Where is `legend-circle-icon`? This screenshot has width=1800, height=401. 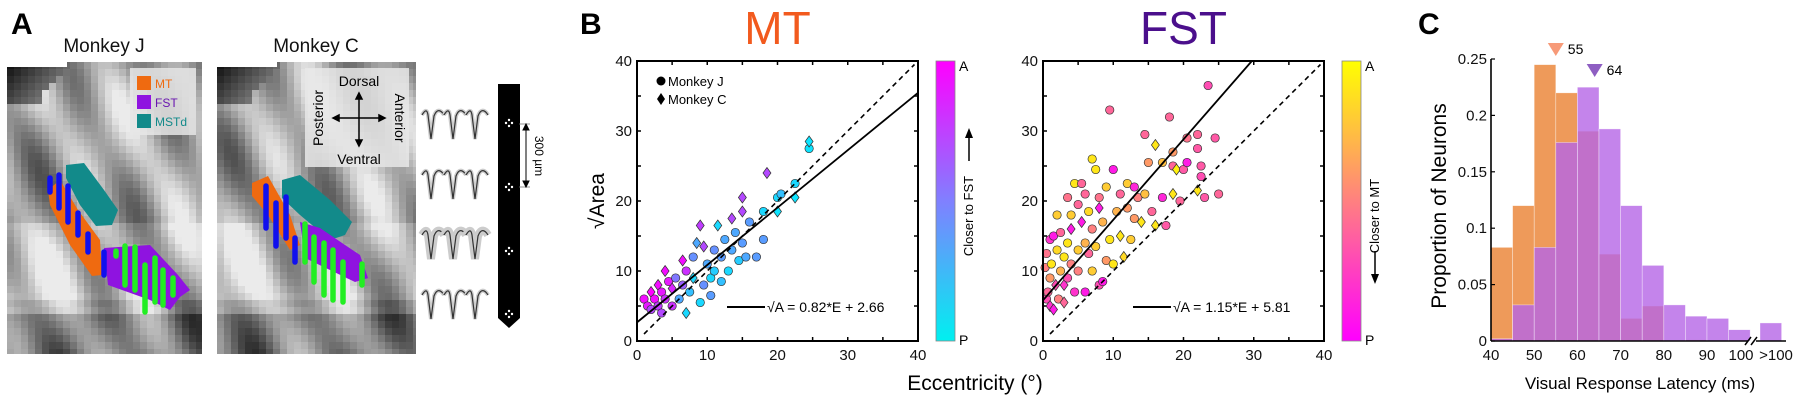
legend-circle-icon is located at coordinates (661, 81).